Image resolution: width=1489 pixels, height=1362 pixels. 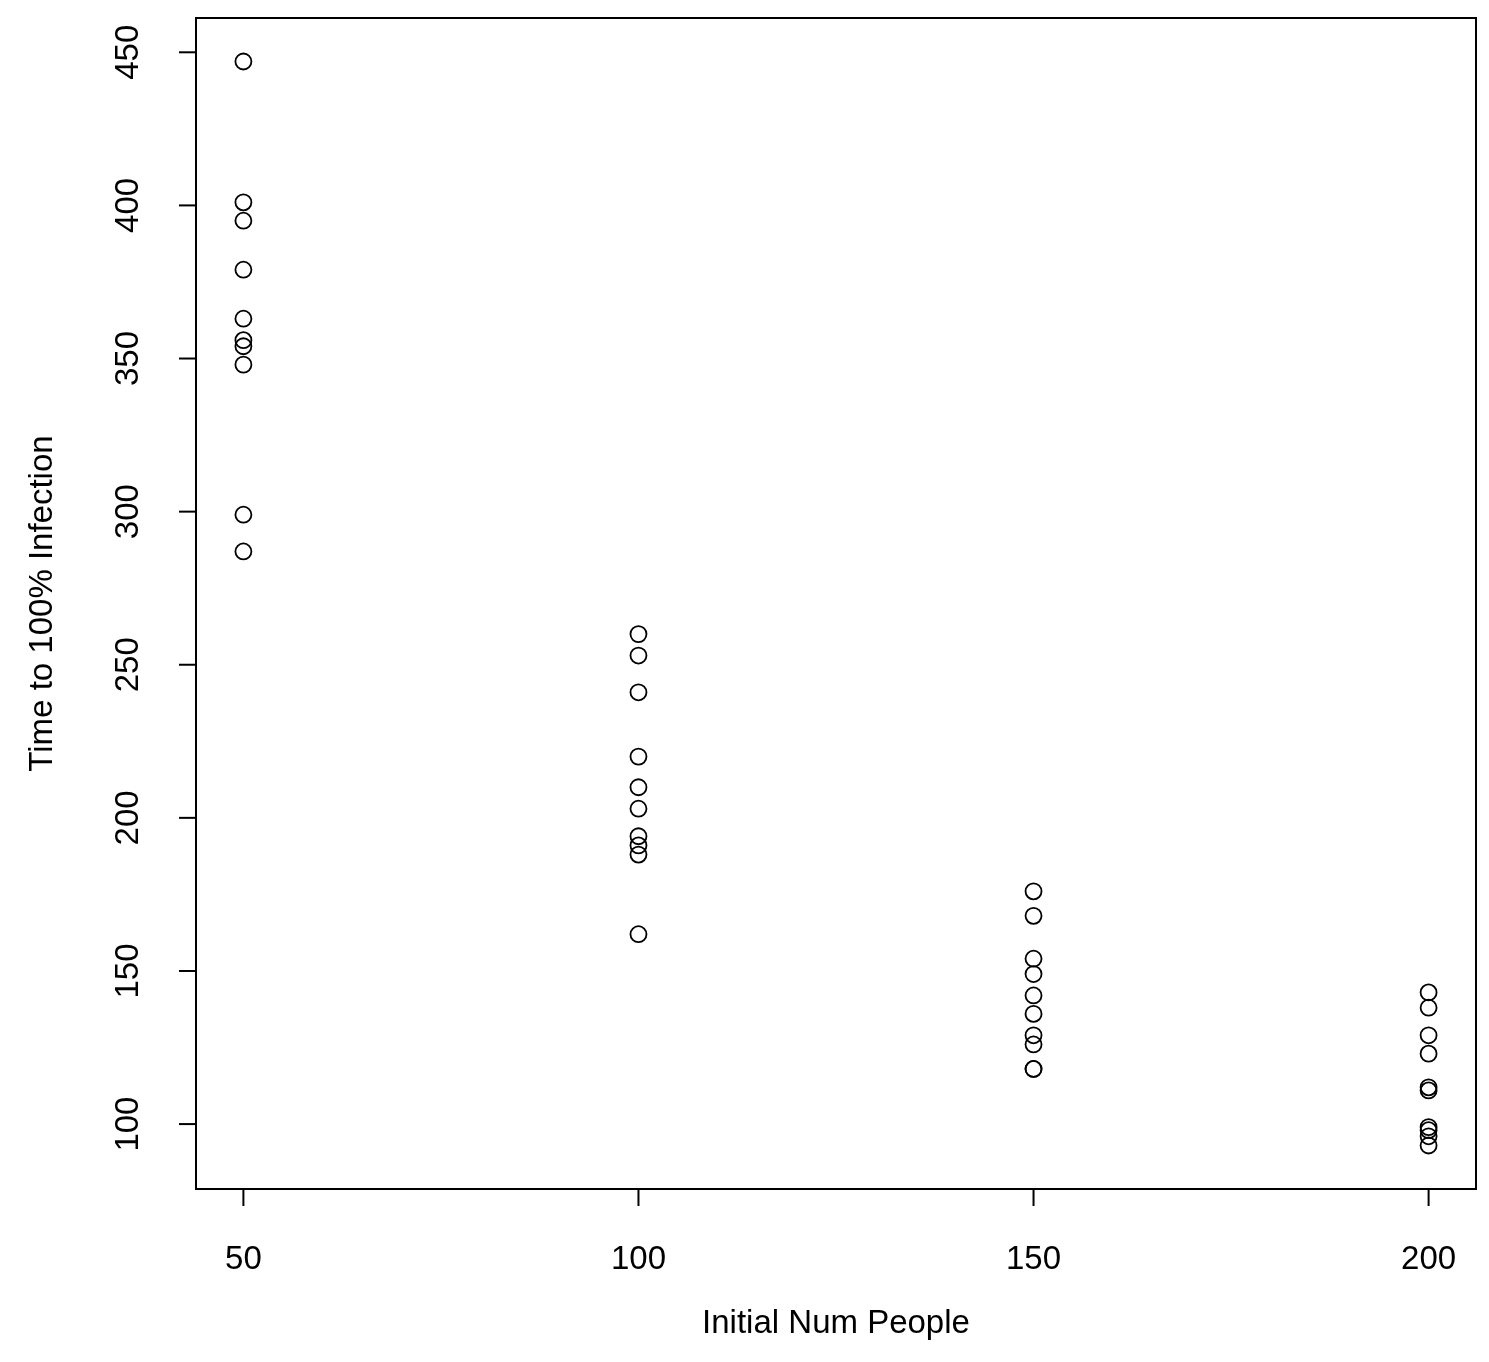 I want to click on y-tick-label: 400, so click(x=126, y=205).